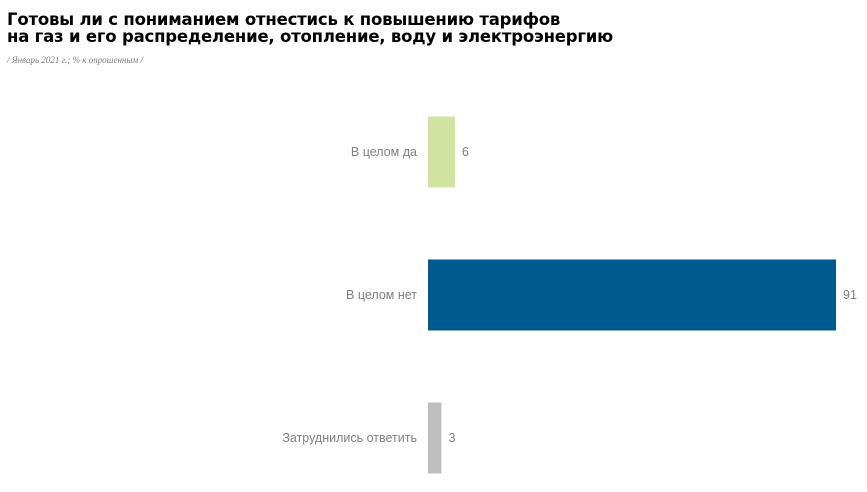  I want to click on chart-subtitle: / Январь 2021 г.; % к опрошенным /, so click(75, 60).